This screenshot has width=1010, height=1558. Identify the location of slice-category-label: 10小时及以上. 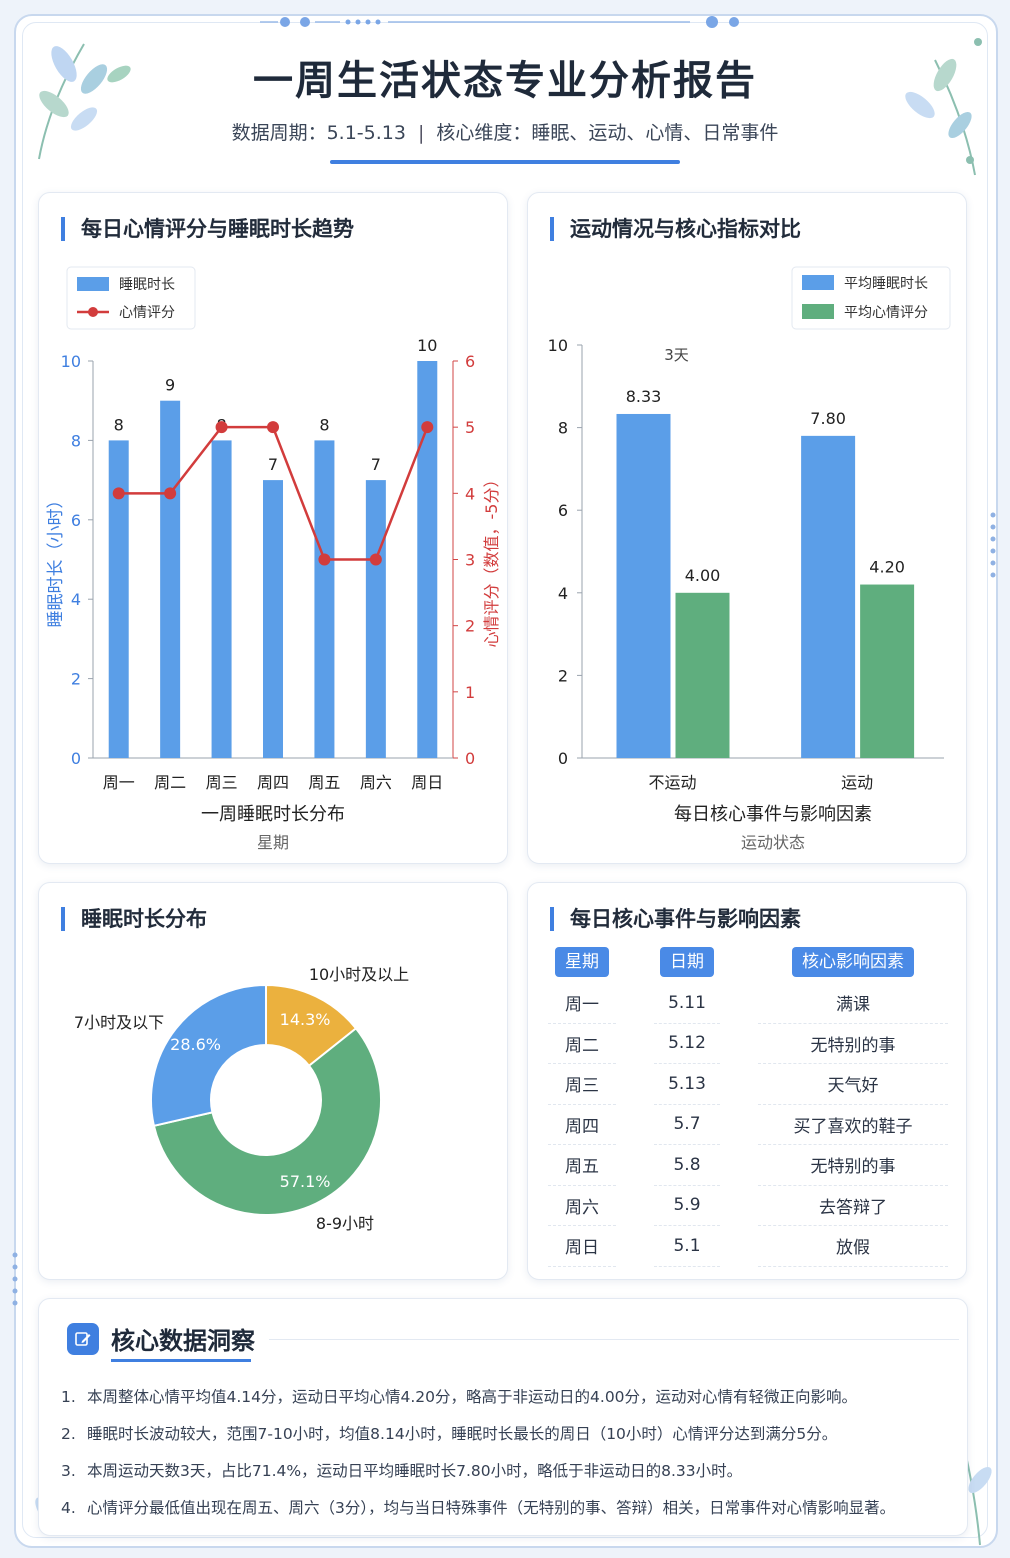
(359, 974).